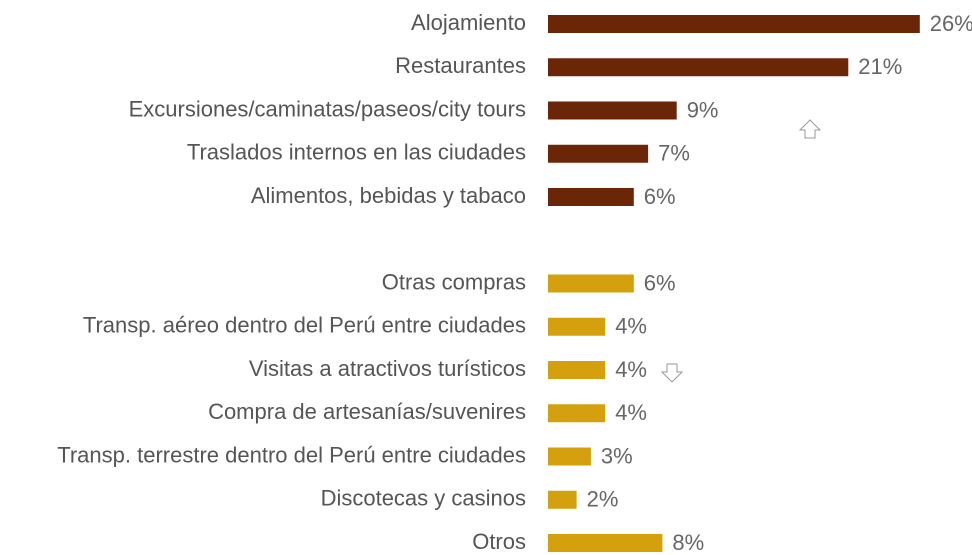  What do you see at coordinates (356, 152) in the screenshot?
I see `category-label: Traslados internos en las ciudades` at bounding box center [356, 152].